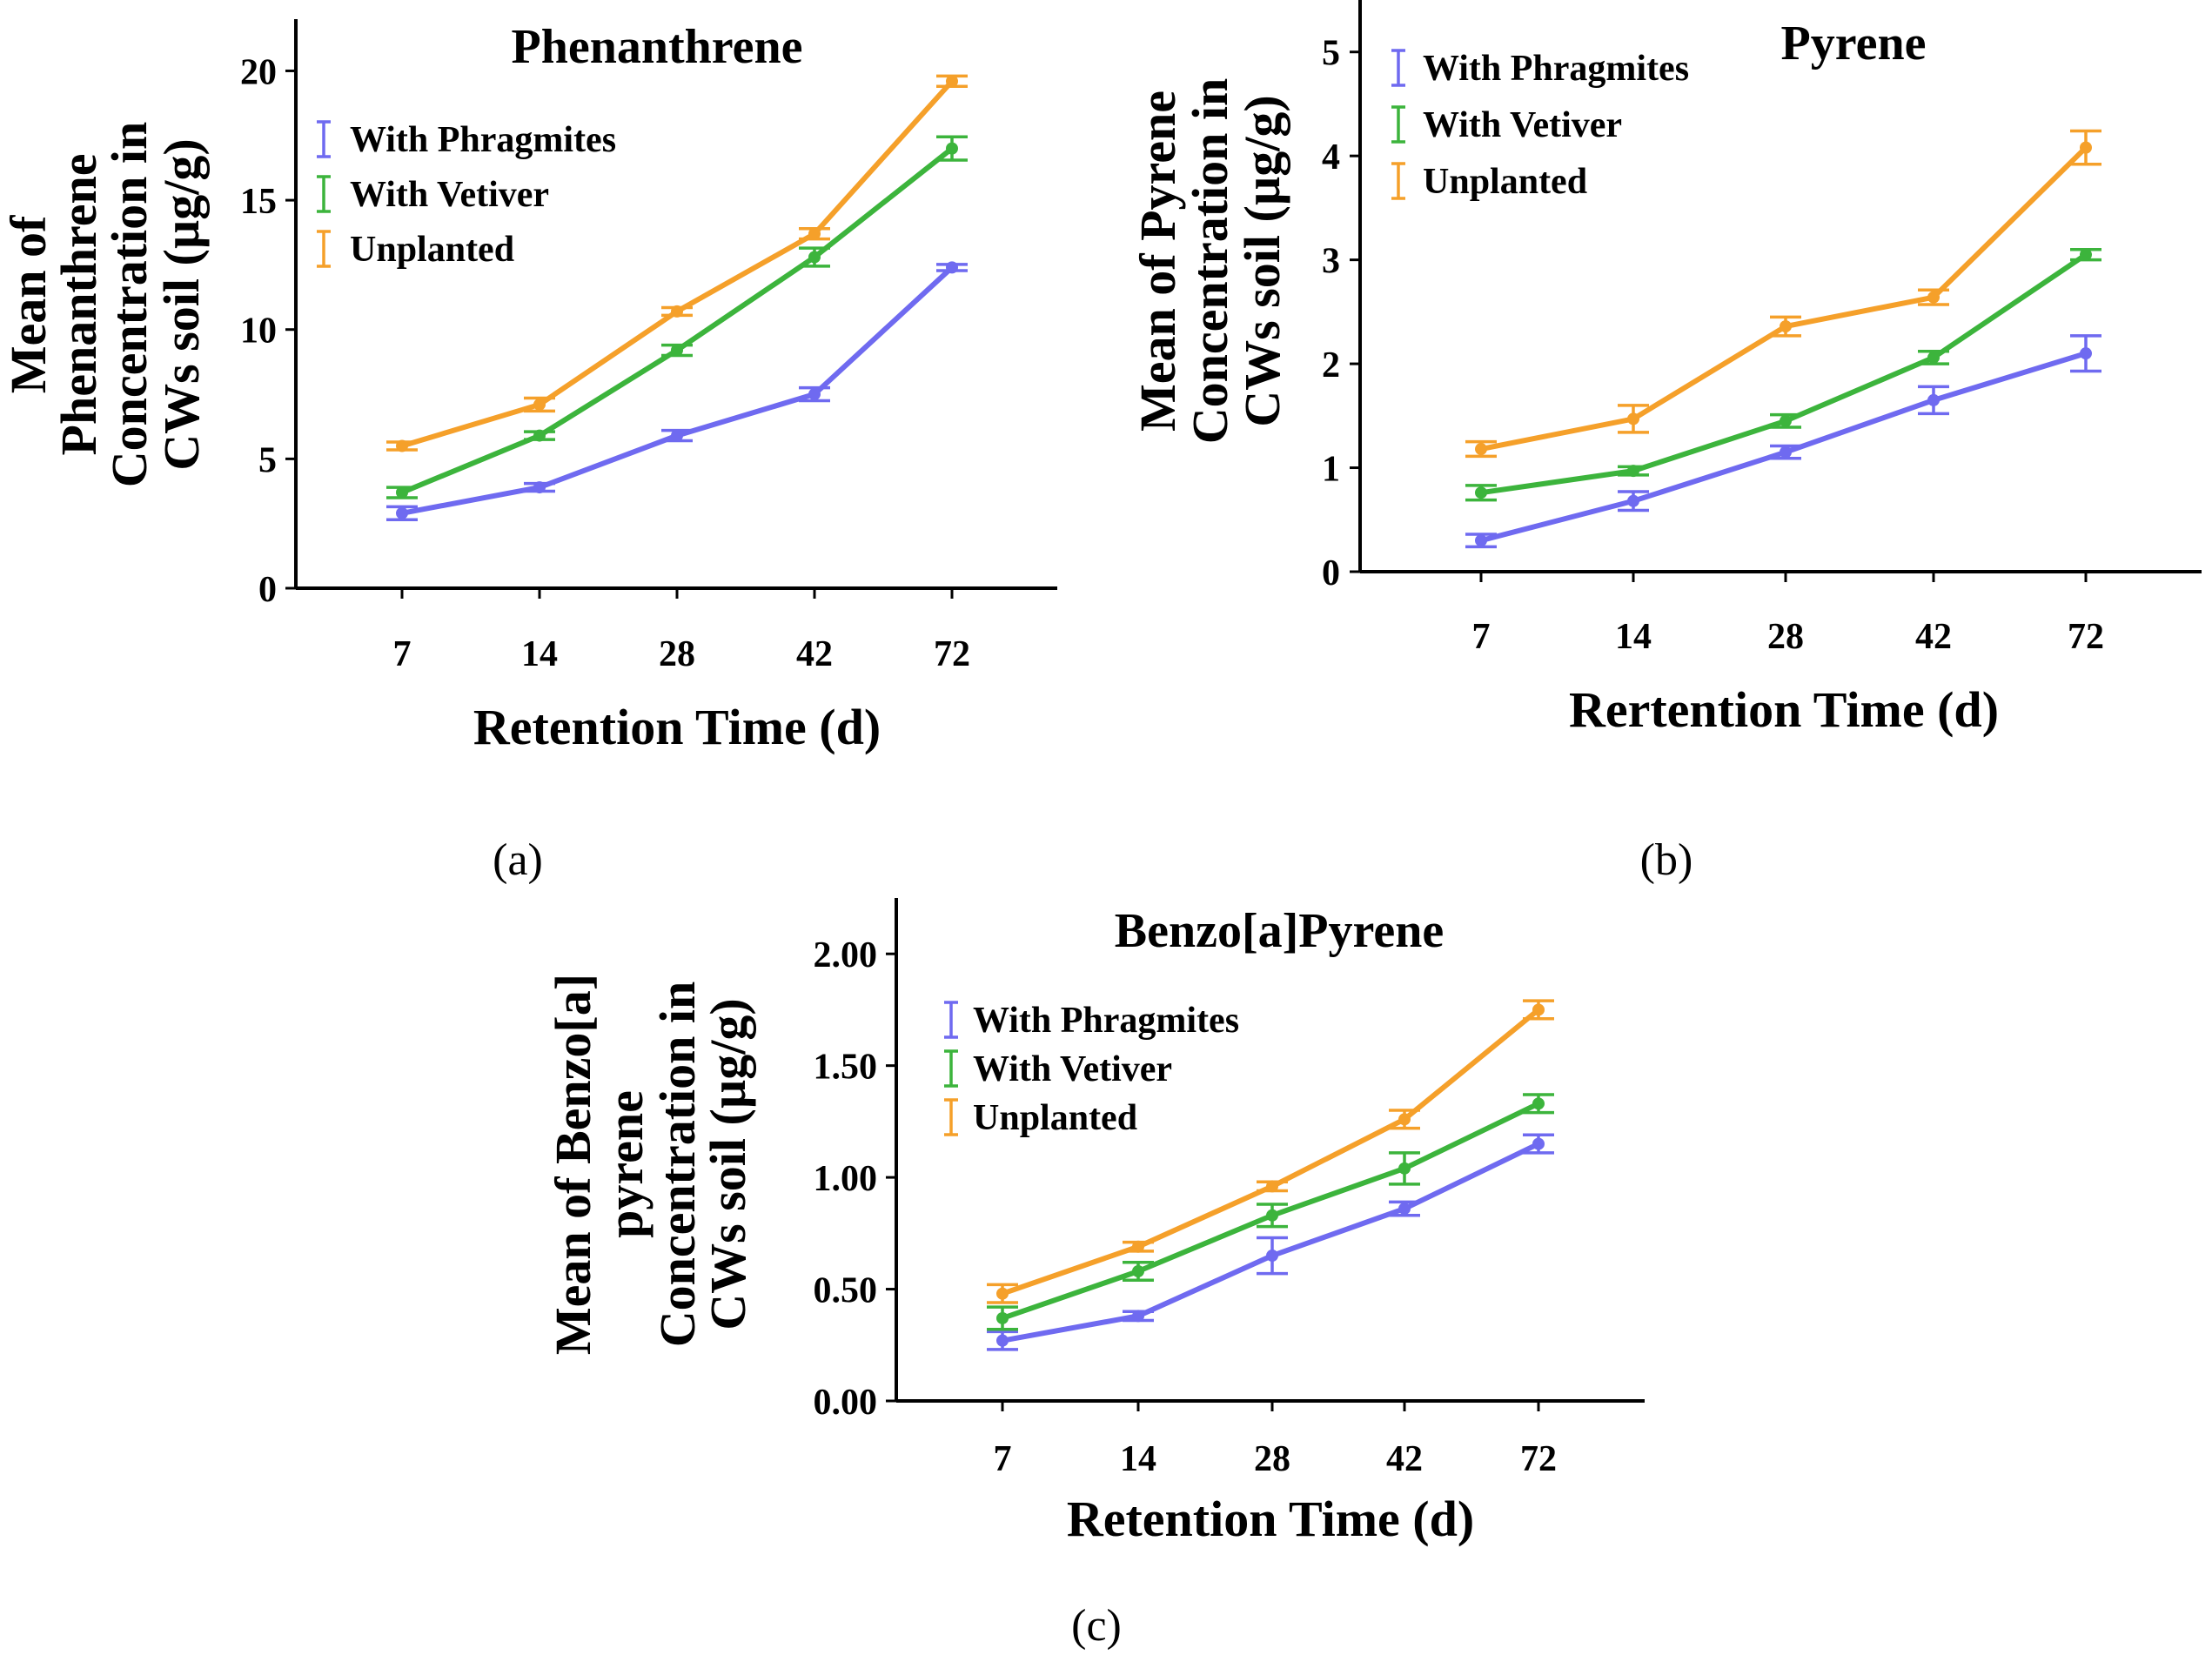 Image resolution: width=2212 pixels, height=1655 pixels. I want to click on panel-label: (b), so click(1666, 860).